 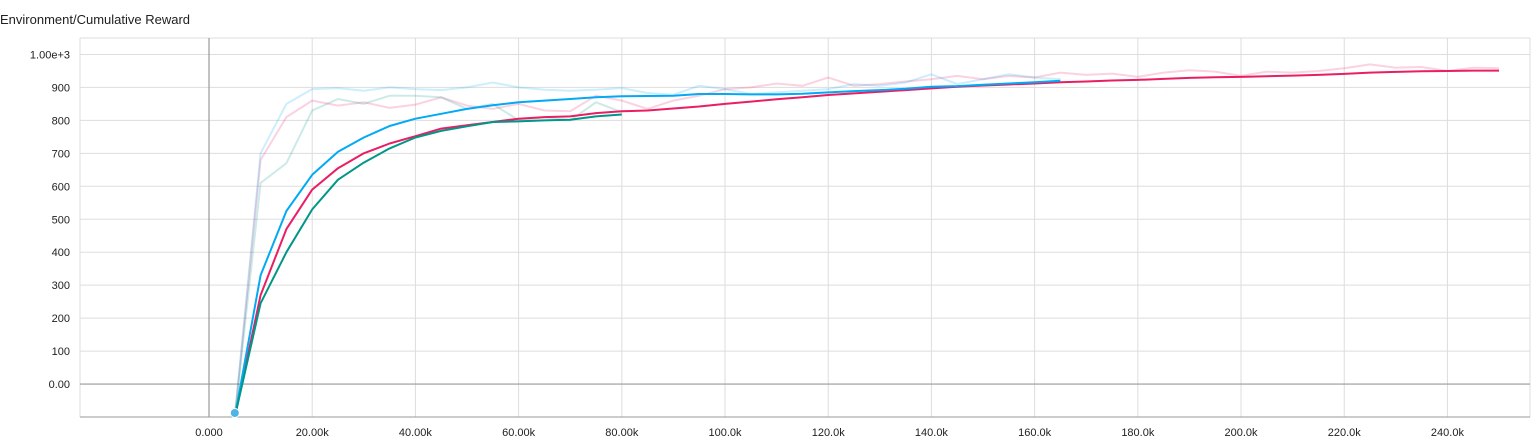 What do you see at coordinates (61, 286) in the screenshot?
I see `y-tick-label: 300` at bounding box center [61, 286].